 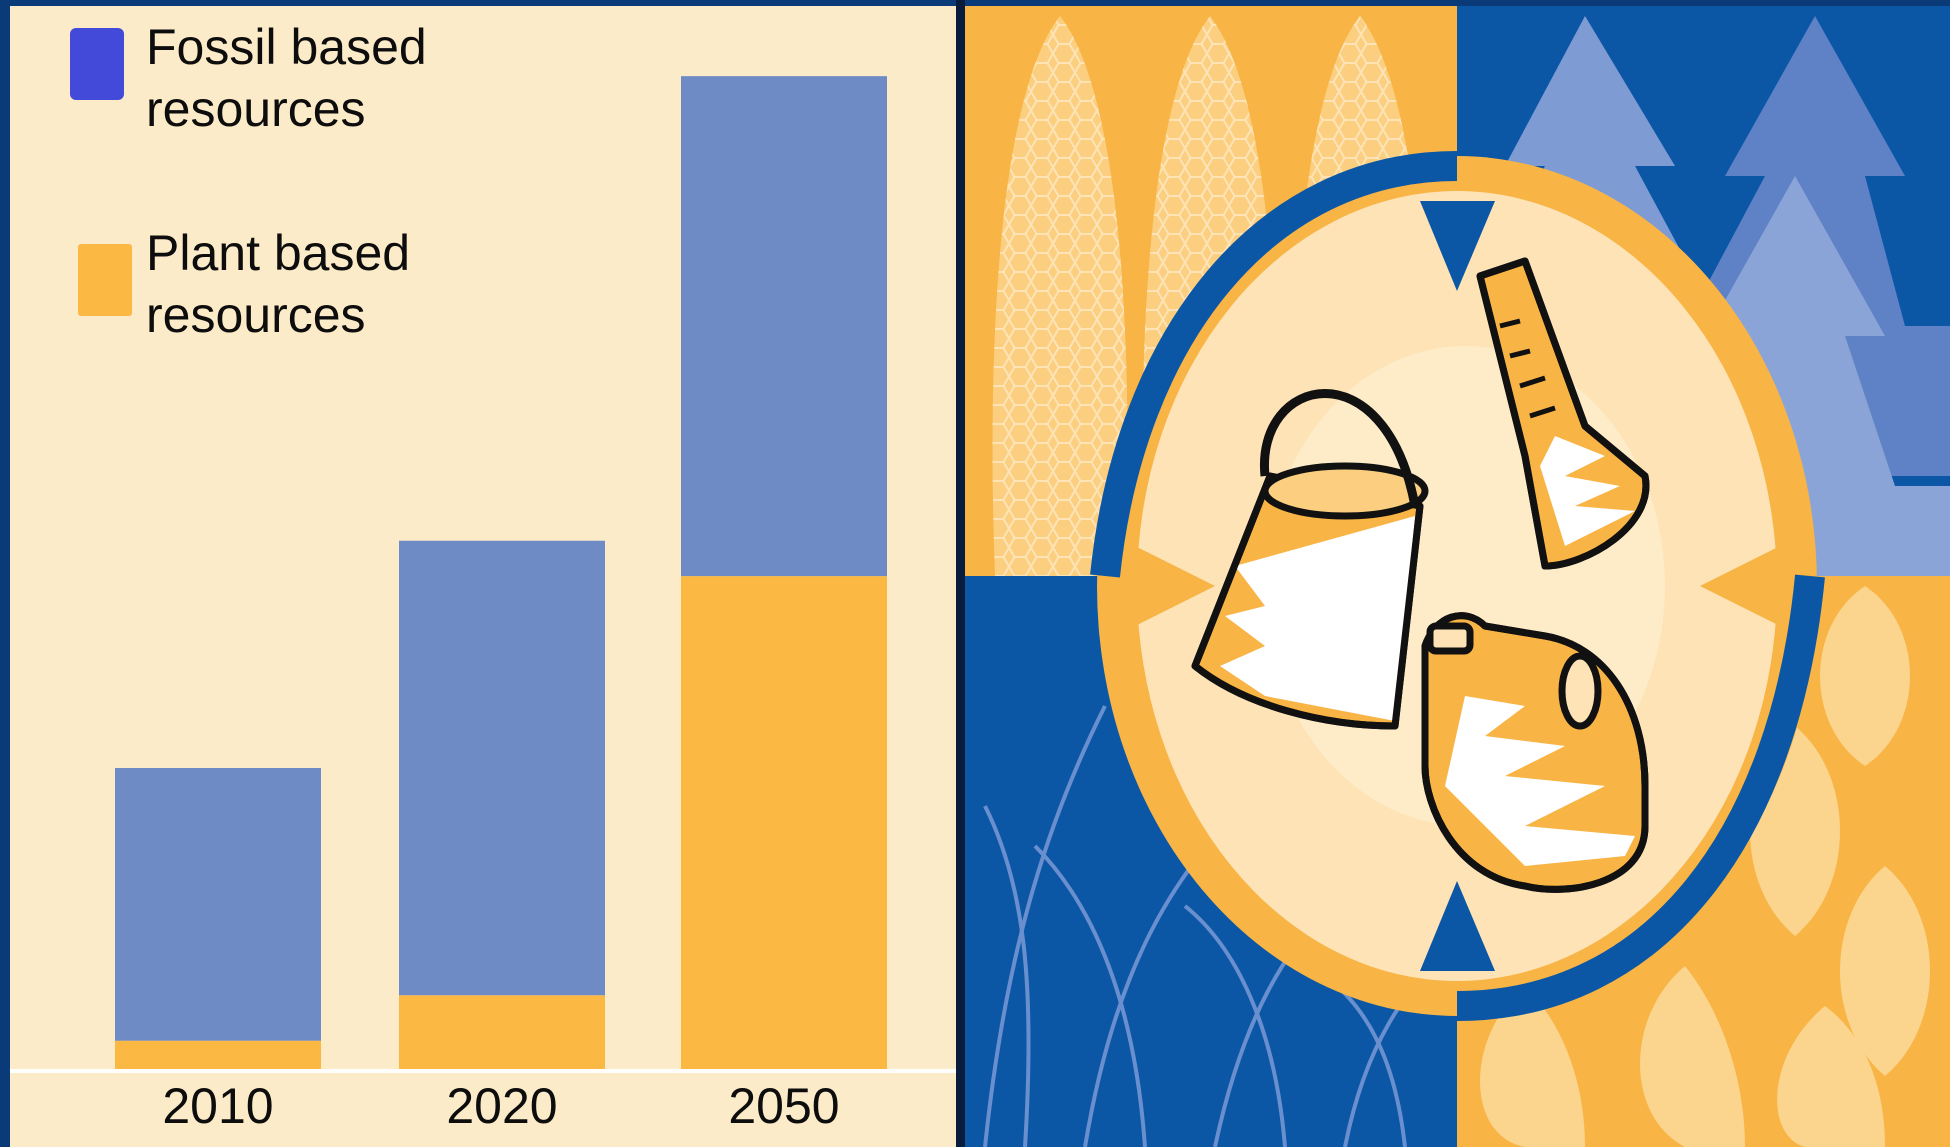 I want to click on bar-2050-plant, so click(x=784, y=823).